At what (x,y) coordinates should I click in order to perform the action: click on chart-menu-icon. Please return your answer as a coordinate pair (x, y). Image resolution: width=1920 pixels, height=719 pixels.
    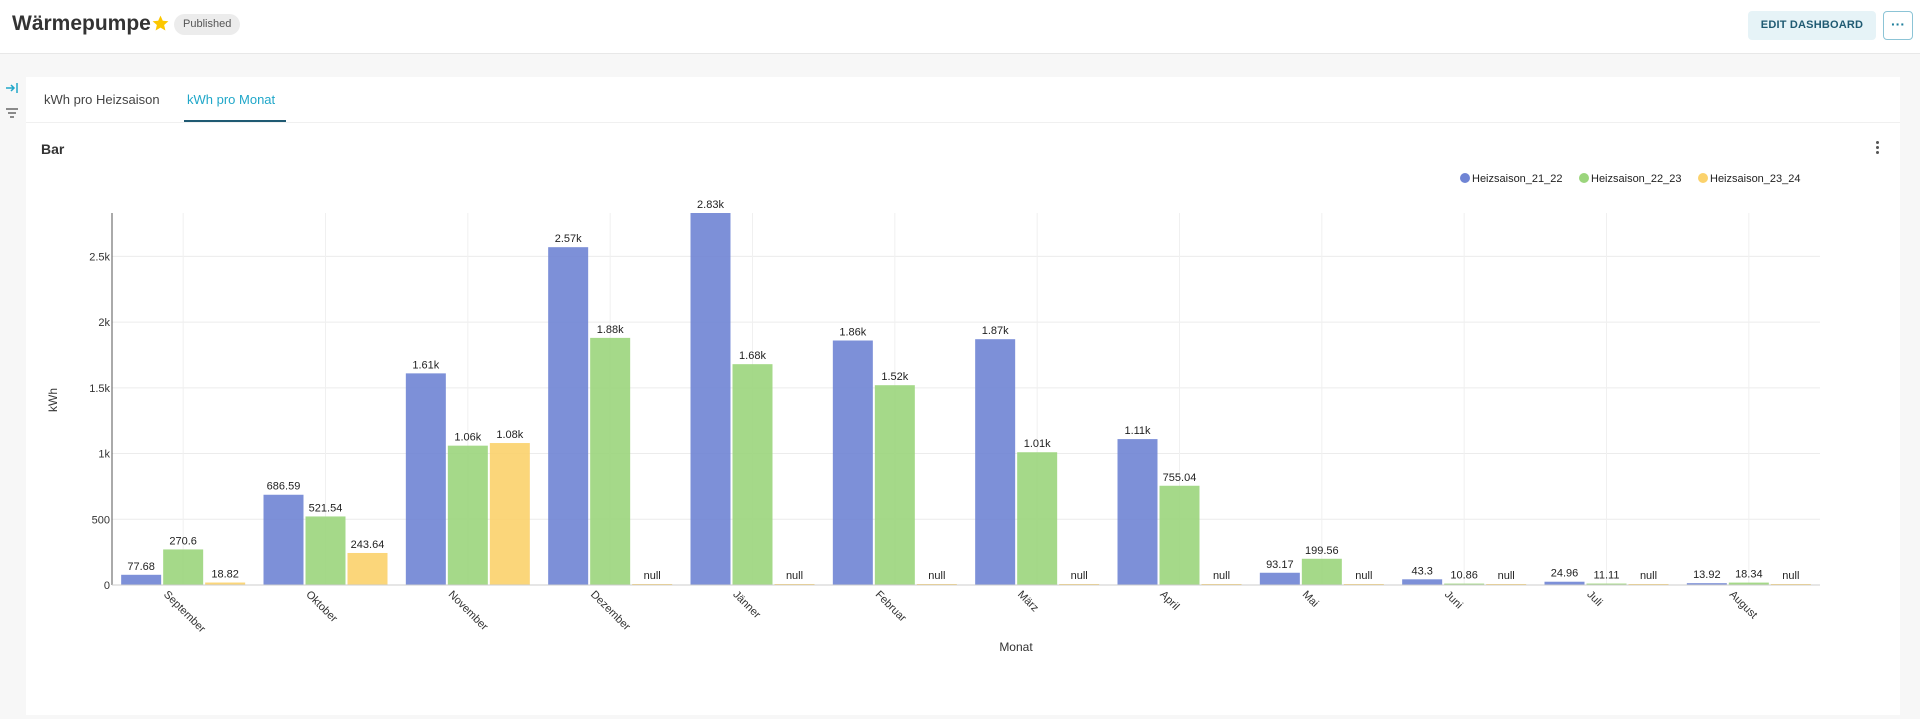
    Looking at the image, I should click on (1877, 148).